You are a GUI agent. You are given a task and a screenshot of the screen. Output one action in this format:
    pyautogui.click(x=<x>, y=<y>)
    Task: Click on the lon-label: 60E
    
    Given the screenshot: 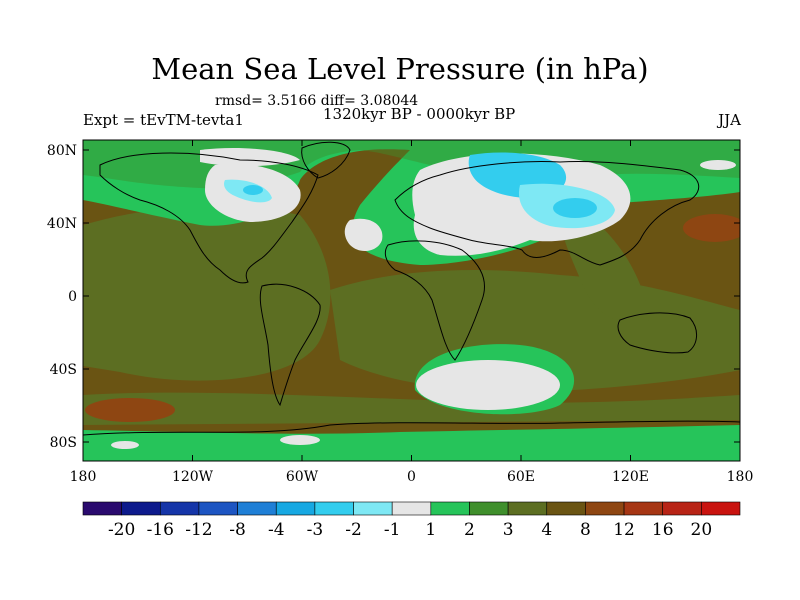 What is the action you would take?
    pyautogui.click(x=521, y=477)
    